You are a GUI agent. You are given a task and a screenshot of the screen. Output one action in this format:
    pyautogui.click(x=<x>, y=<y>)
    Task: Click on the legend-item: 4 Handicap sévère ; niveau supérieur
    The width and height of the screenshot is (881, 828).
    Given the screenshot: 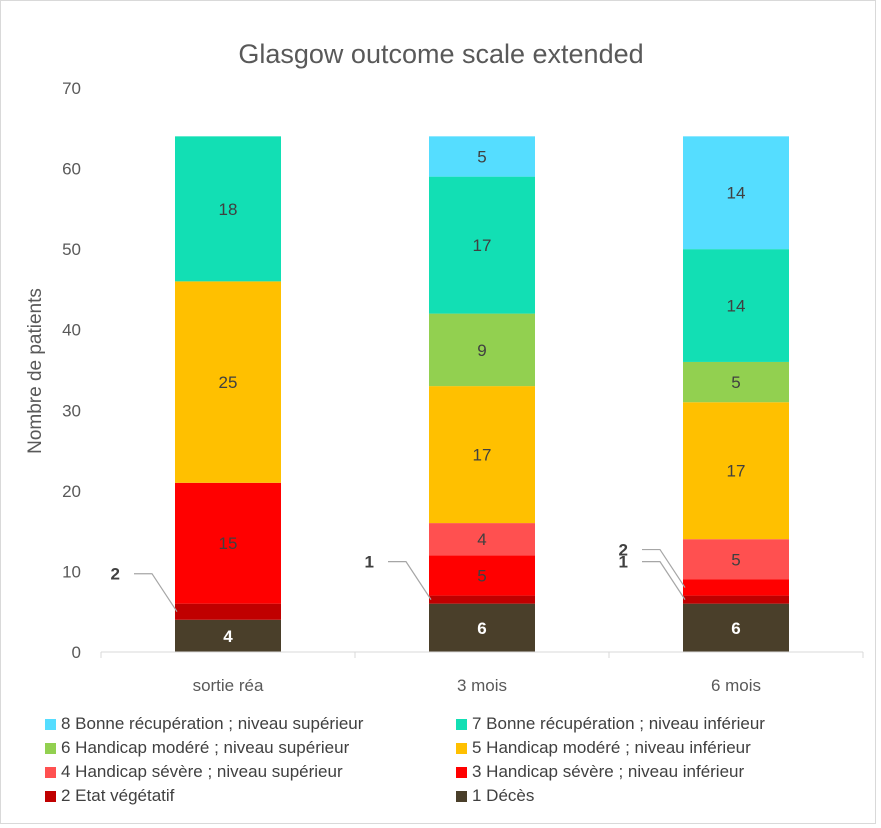 What is the action you would take?
    pyautogui.click(x=194, y=772)
    